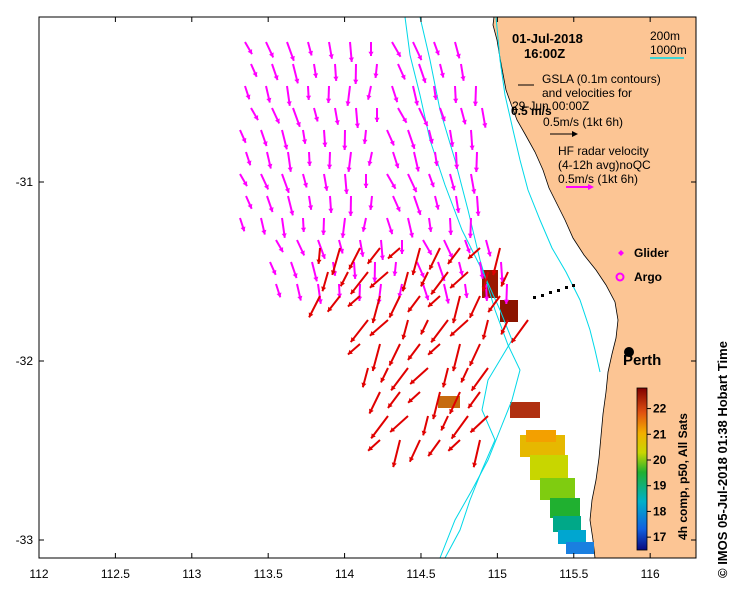 This screenshot has width=739, height=592. Describe the element at coordinates (575, 134) in the screenshot. I see `gsla-scale-arrow-head-icon` at that location.